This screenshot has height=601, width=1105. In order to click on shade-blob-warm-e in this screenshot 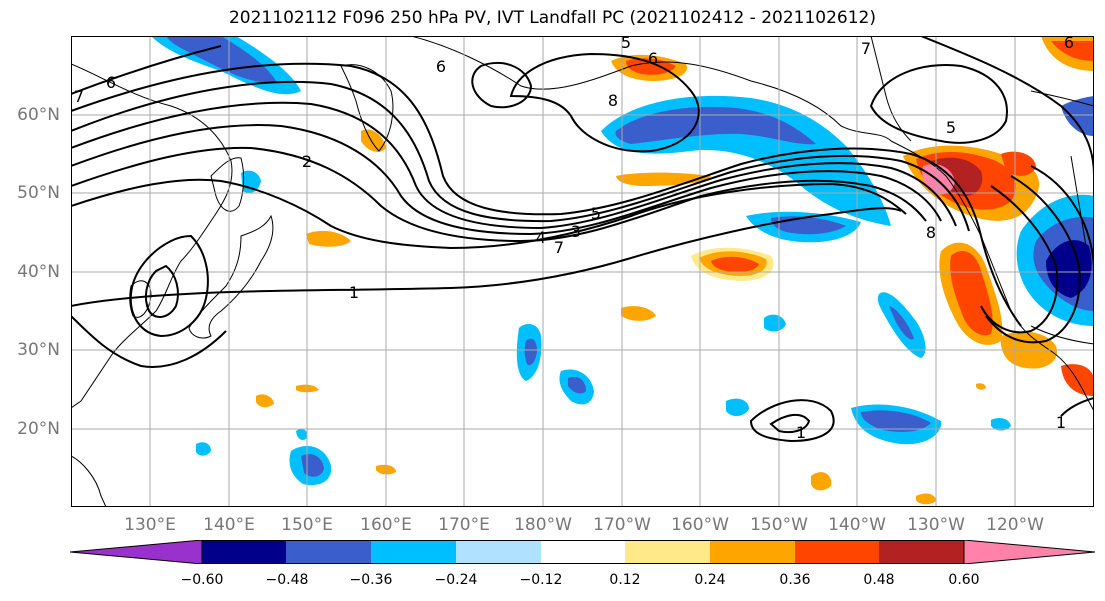, I will do `click(821, 481)`.